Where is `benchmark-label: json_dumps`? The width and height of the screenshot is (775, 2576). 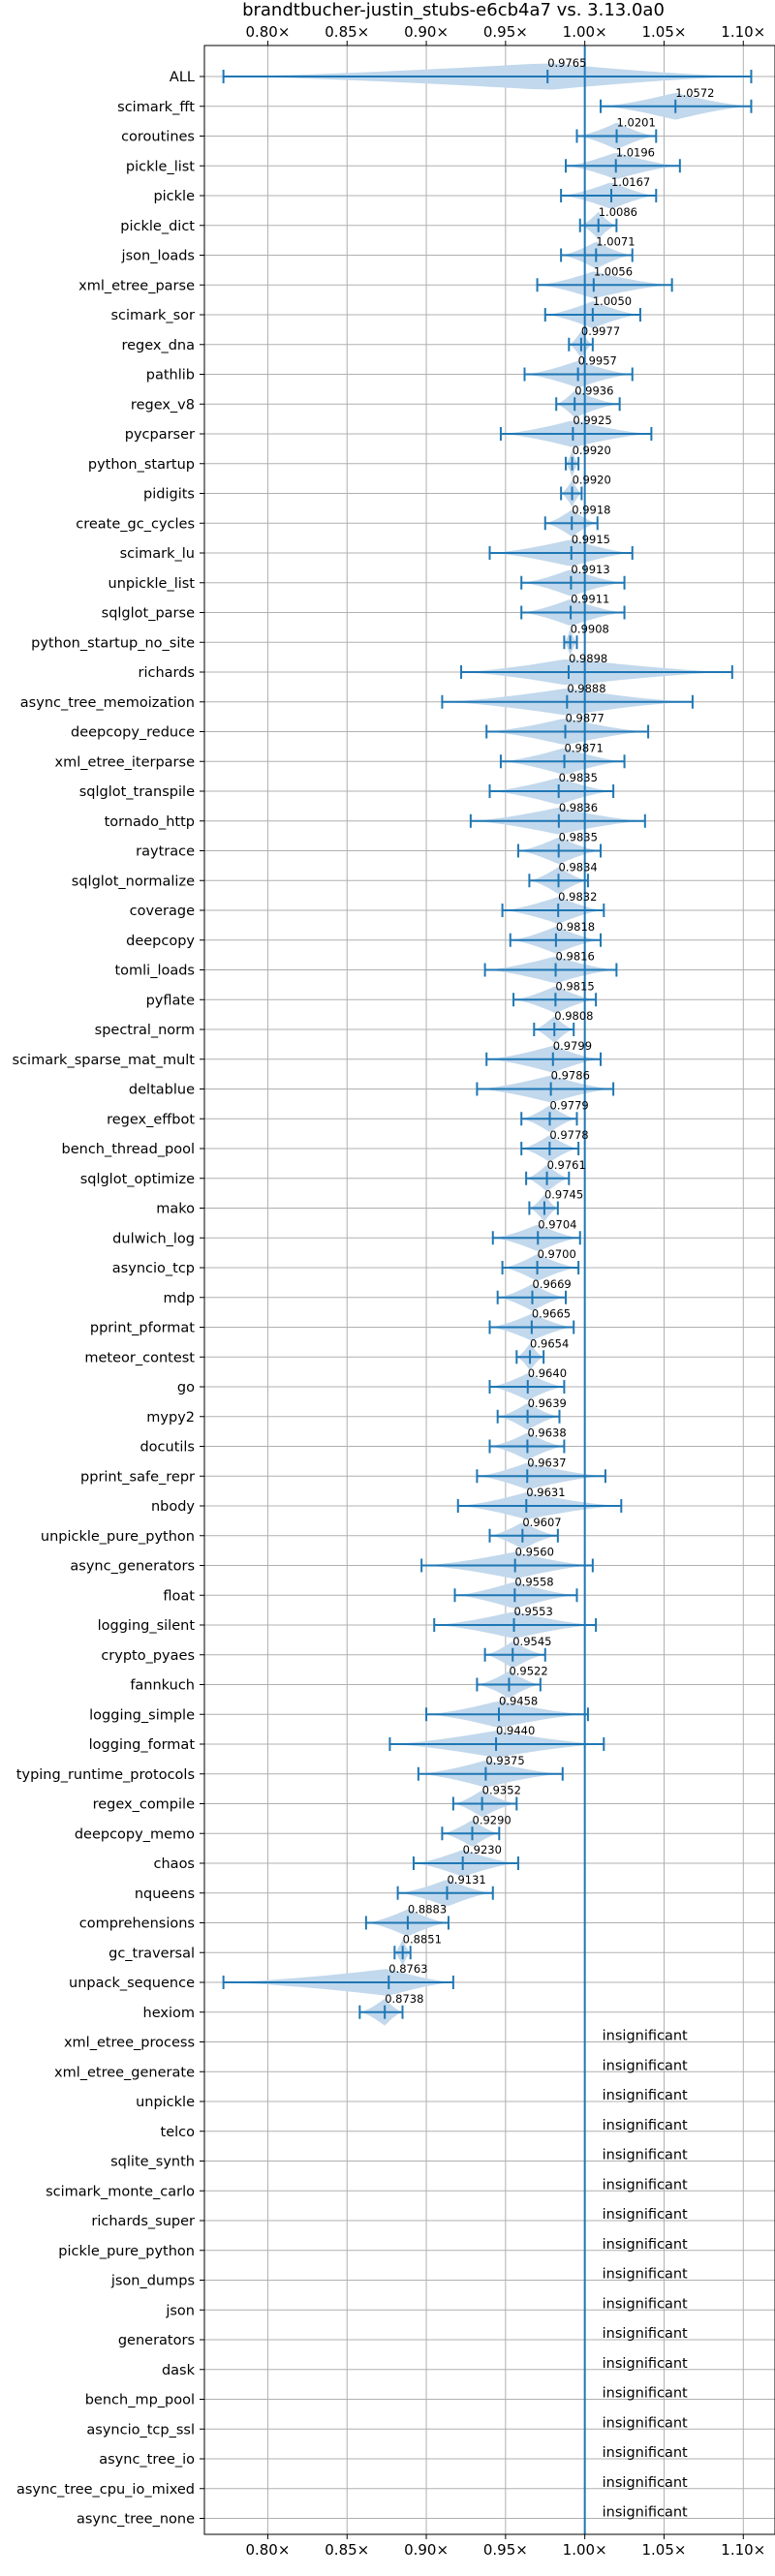
benchmark-label: json_dumps is located at coordinates (152, 2281).